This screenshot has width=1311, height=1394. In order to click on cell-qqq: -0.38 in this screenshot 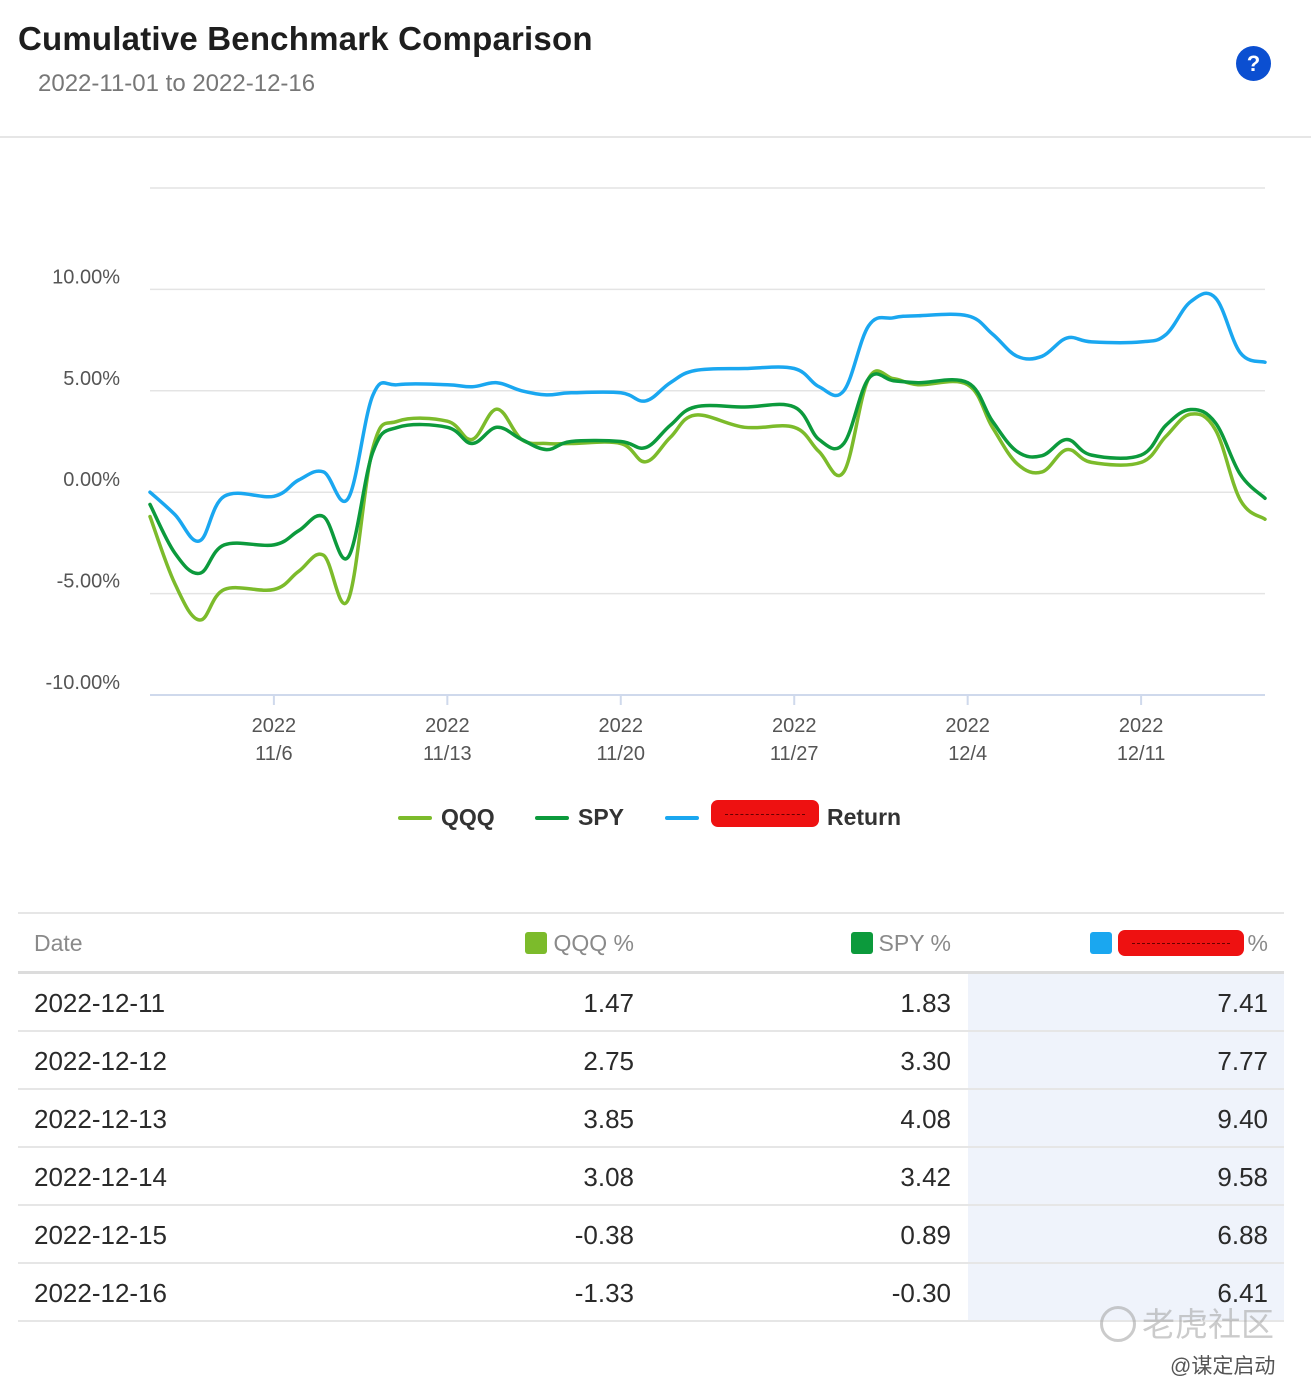, I will do `click(604, 1235)`.